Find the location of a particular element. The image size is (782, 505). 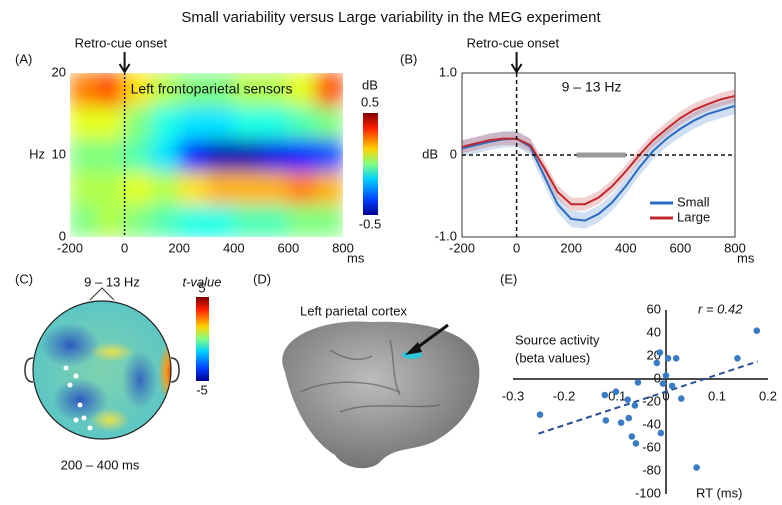

colorbar-tick-label: -0.5 is located at coordinates (370, 223).